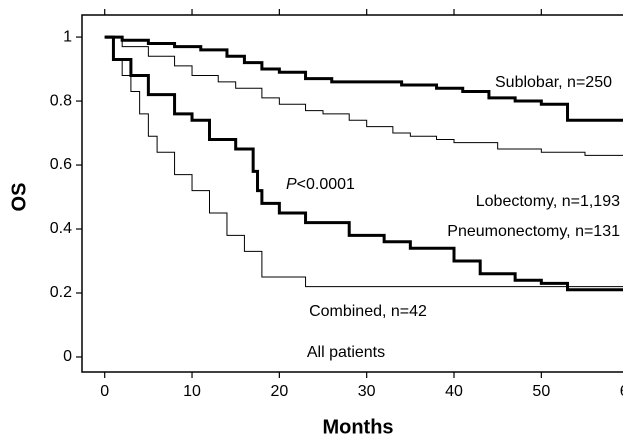 This screenshot has height=443, width=623. What do you see at coordinates (67, 36) in the screenshot?
I see `y-tick-label: 1` at bounding box center [67, 36].